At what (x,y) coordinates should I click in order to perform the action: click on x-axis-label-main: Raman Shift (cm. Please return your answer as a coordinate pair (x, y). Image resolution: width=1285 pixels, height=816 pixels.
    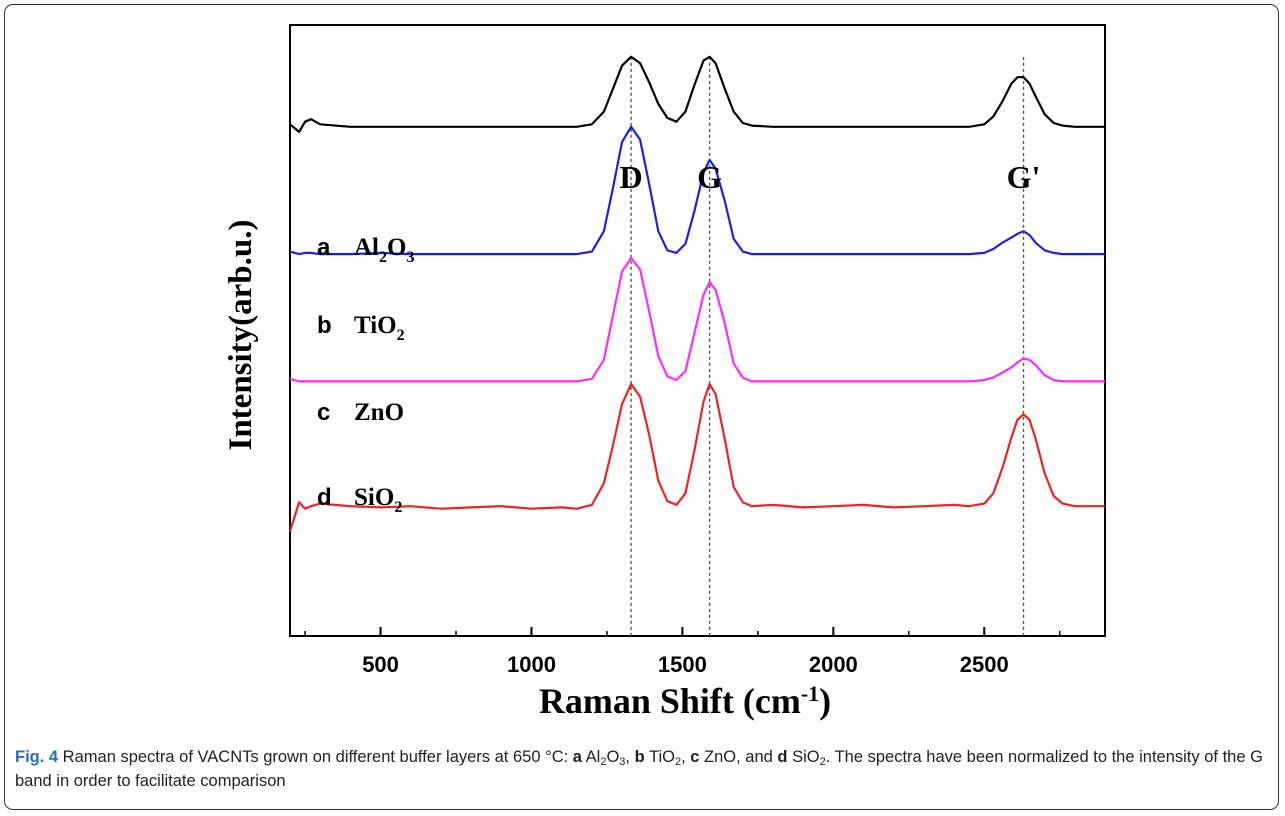
    Looking at the image, I should click on (670, 701).